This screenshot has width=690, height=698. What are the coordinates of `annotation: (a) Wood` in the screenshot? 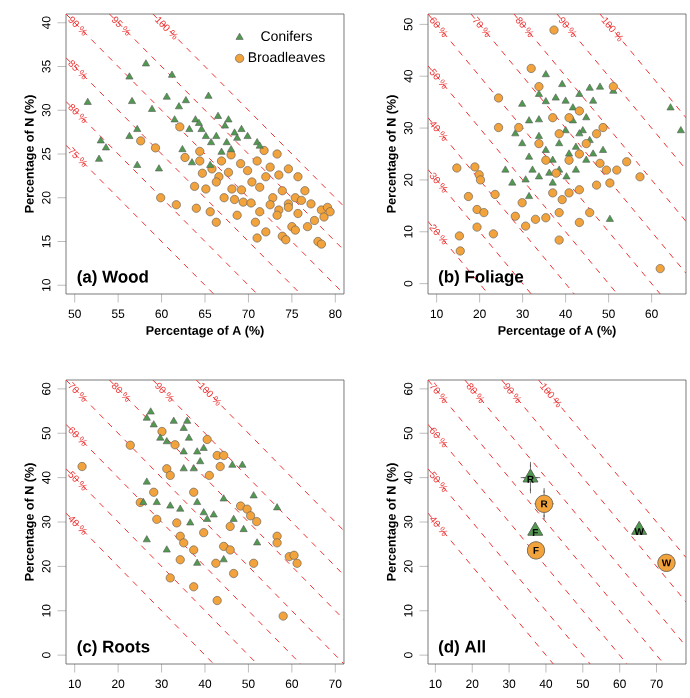 It's located at (112, 278).